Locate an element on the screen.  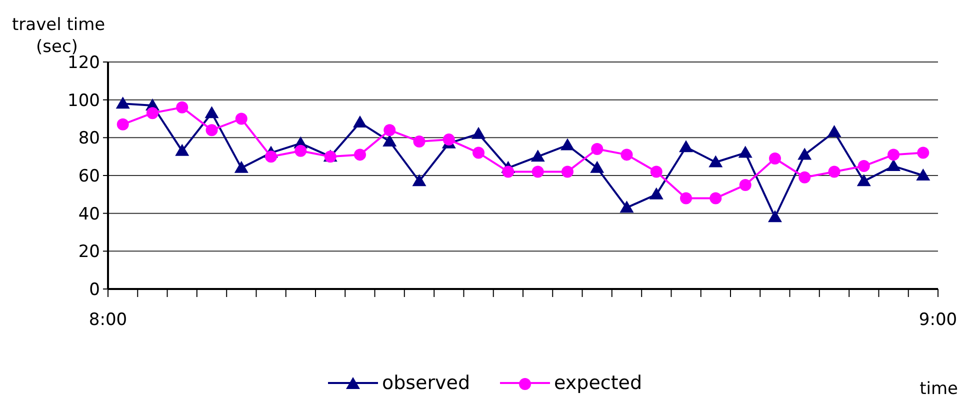
y-tick-label: 100 is located at coordinates (84, 100).